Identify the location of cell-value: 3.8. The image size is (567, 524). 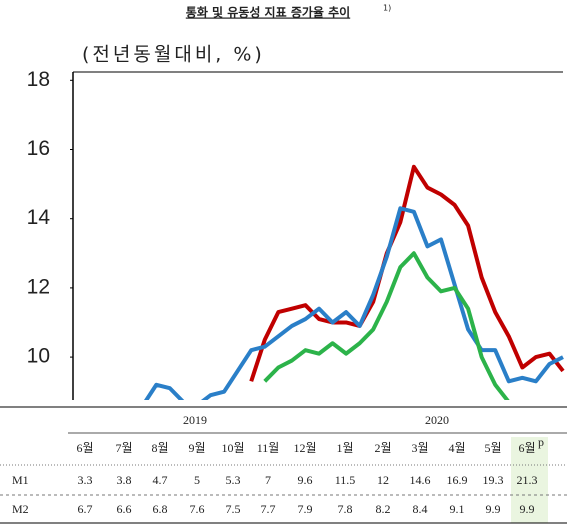
(124, 480).